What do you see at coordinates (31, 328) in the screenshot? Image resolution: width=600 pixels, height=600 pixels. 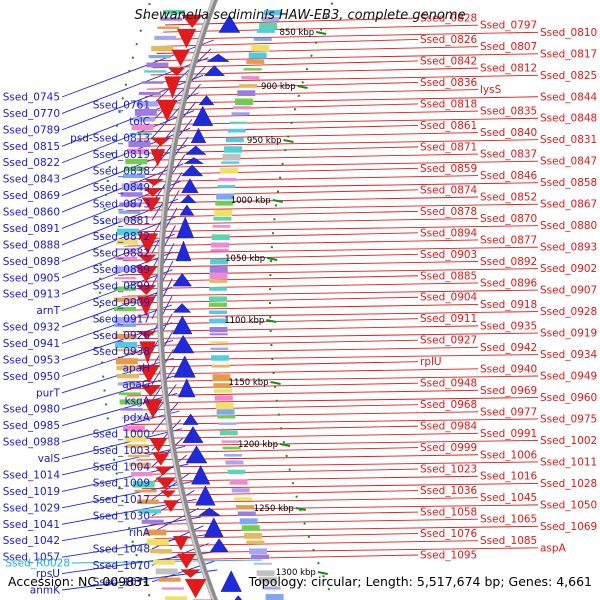 I see `gene-label: Ssed_0932` at bounding box center [31, 328].